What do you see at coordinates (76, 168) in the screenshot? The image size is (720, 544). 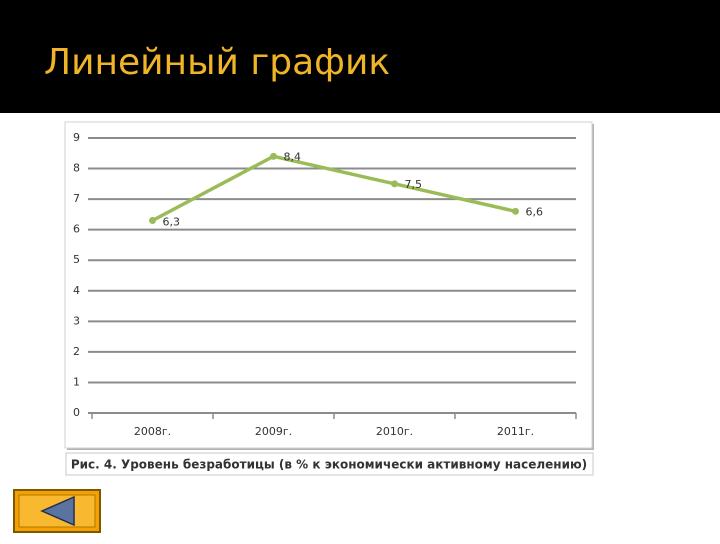 I see `y-tick-label: 8` at bounding box center [76, 168].